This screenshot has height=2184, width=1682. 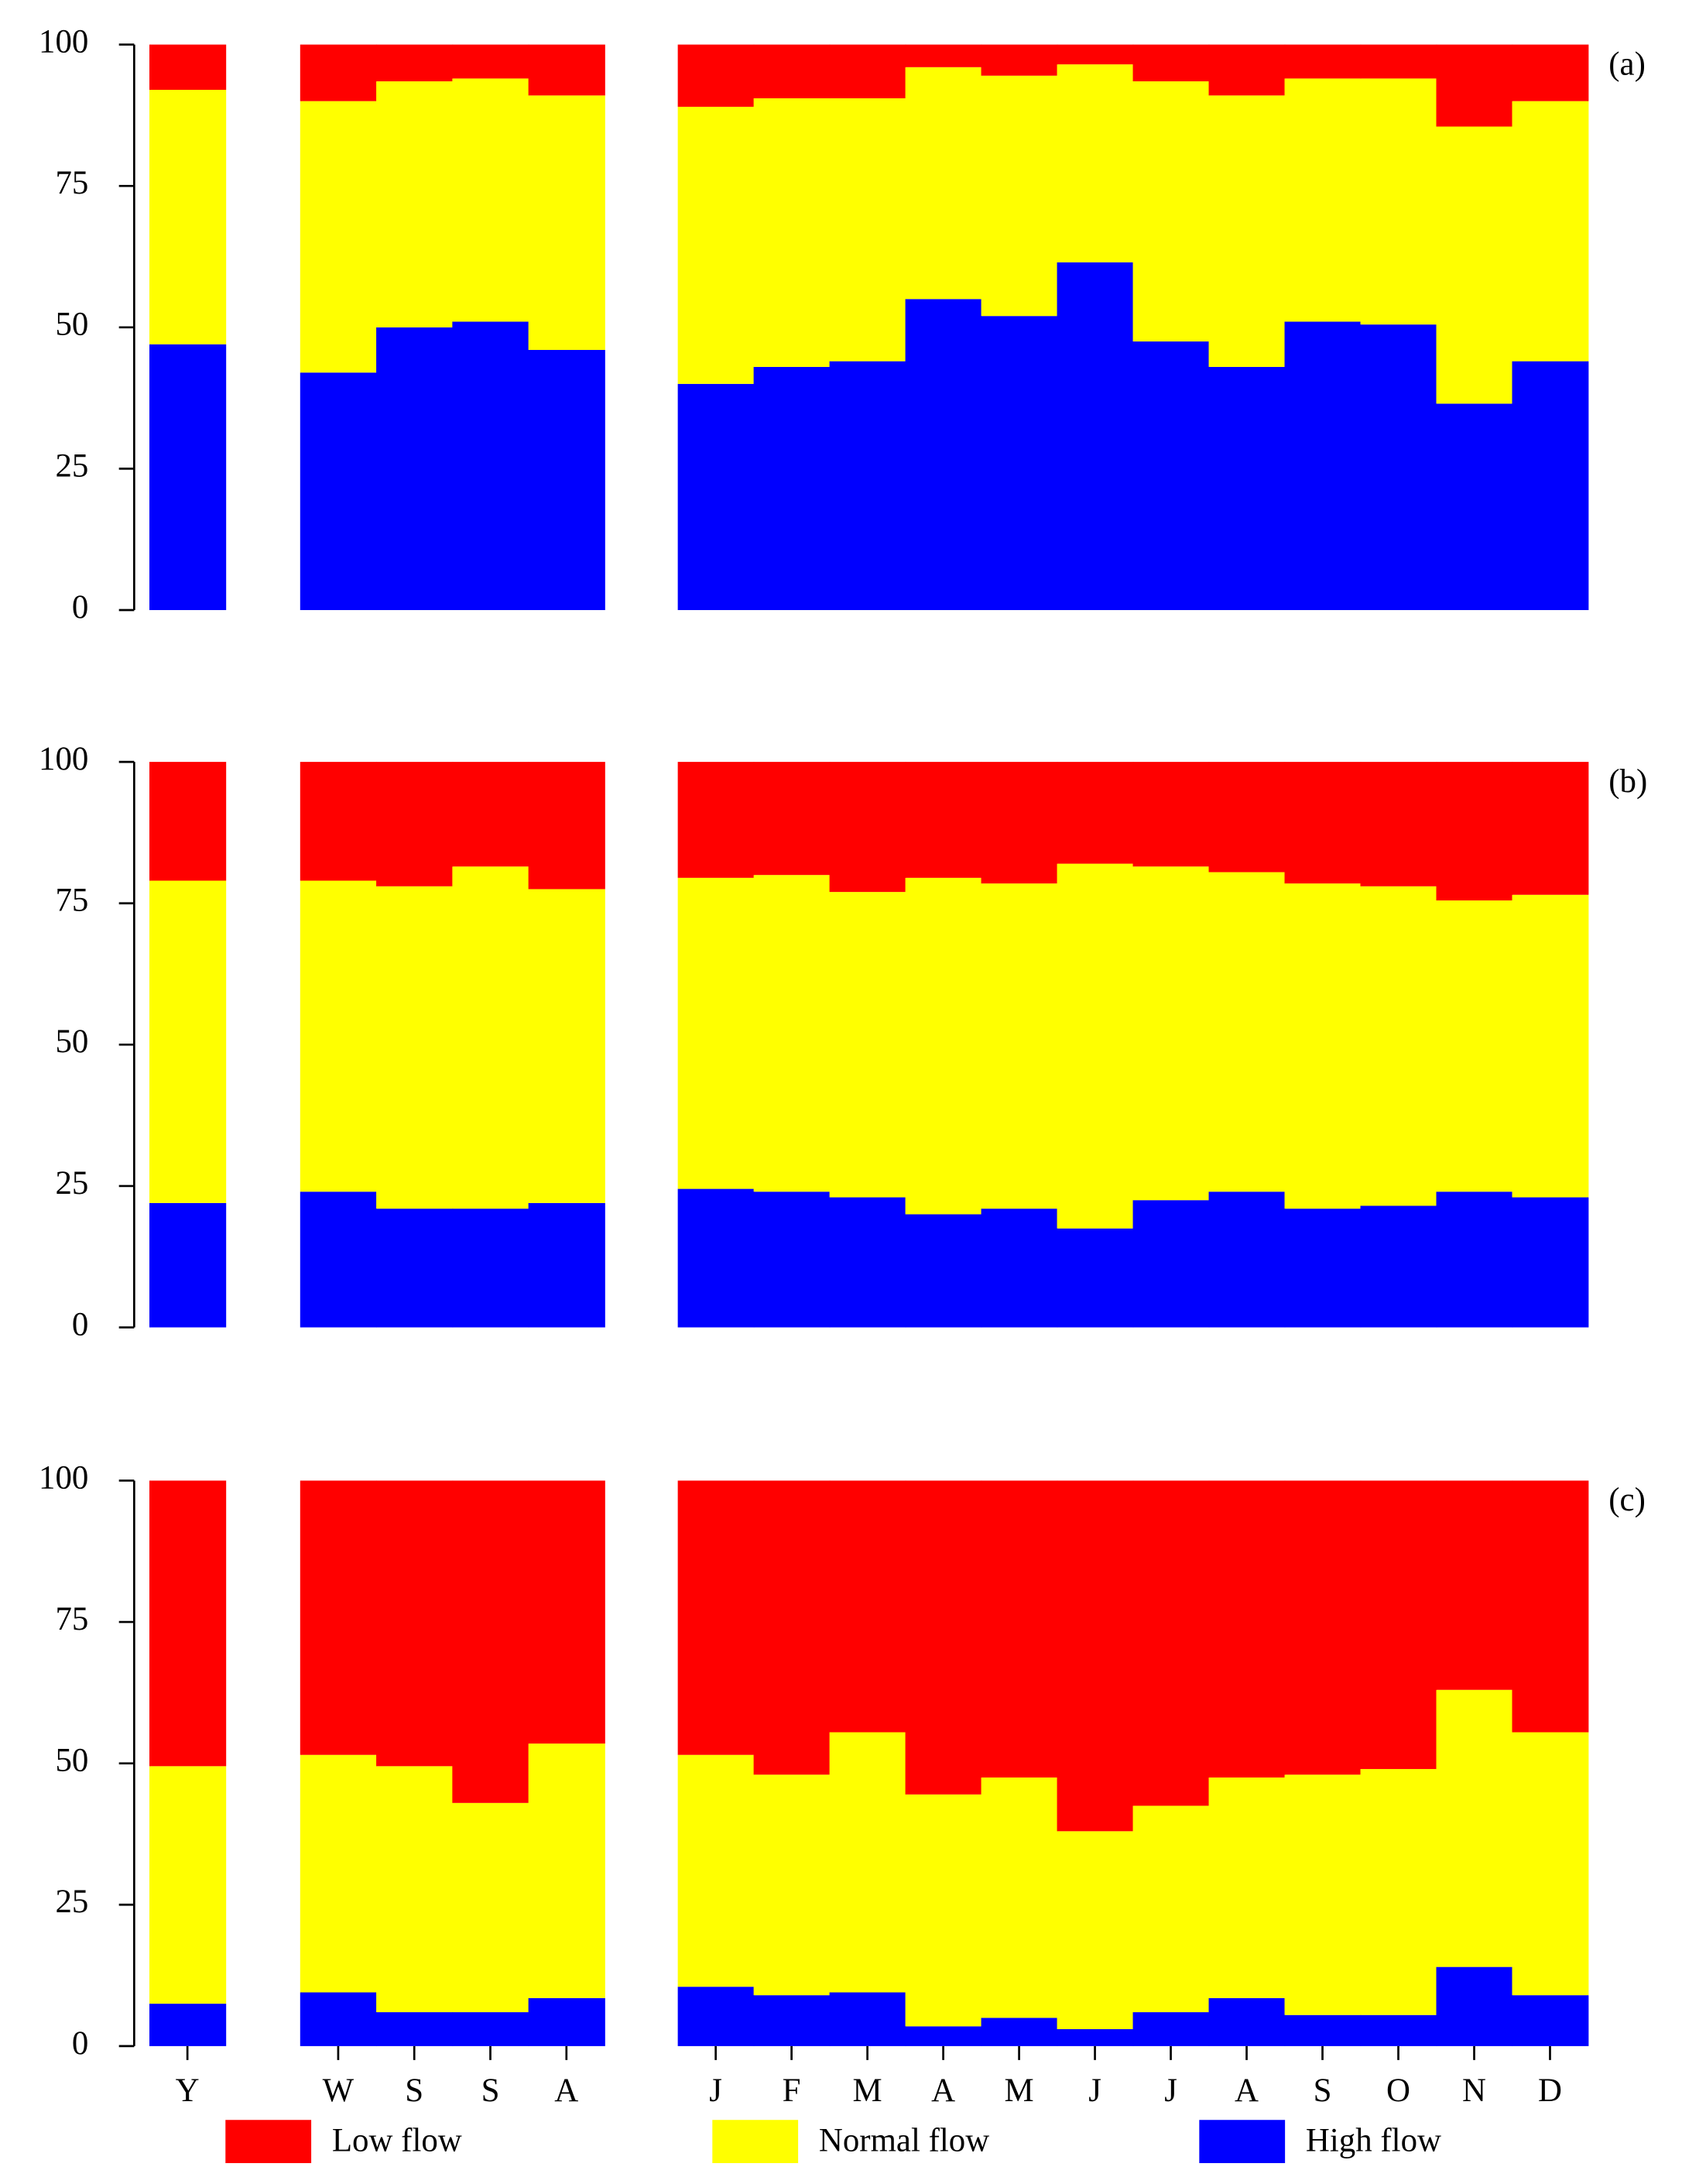 What do you see at coordinates (1550, 2091) in the screenshot?
I see `x-tick-label: D` at bounding box center [1550, 2091].